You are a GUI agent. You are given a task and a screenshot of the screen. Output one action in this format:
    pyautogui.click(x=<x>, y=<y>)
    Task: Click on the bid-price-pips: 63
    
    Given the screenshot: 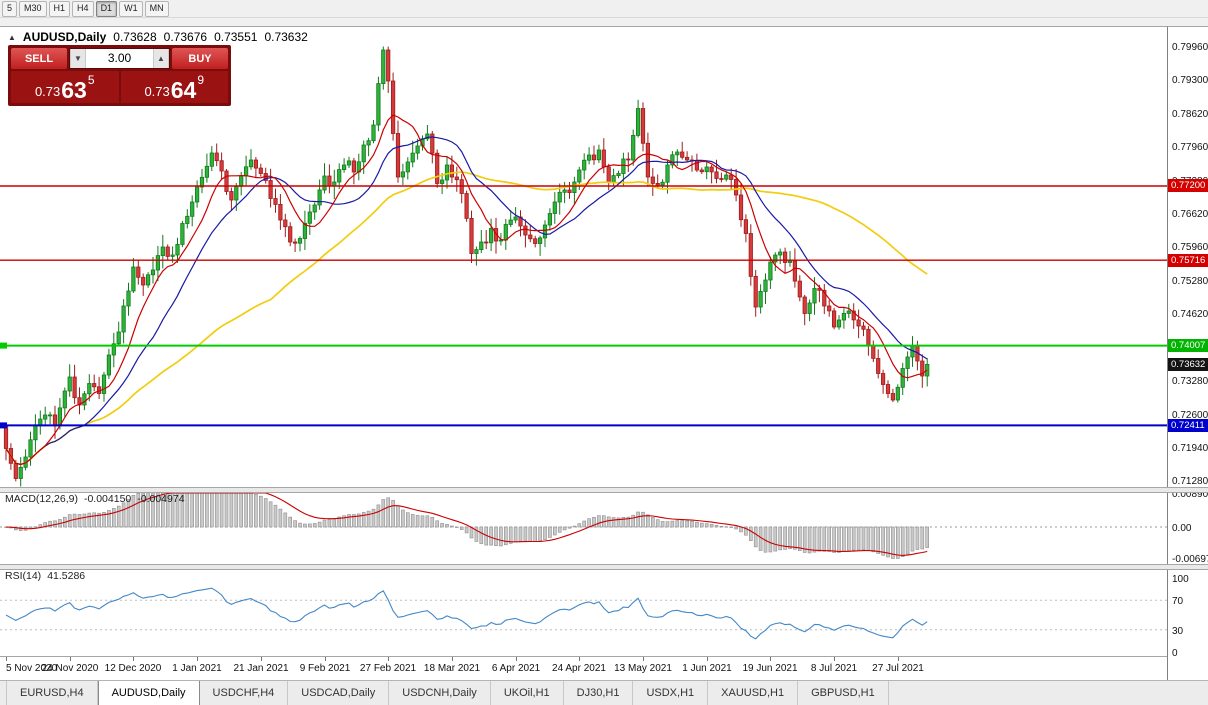 What is the action you would take?
    pyautogui.click(x=74, y=90)
    